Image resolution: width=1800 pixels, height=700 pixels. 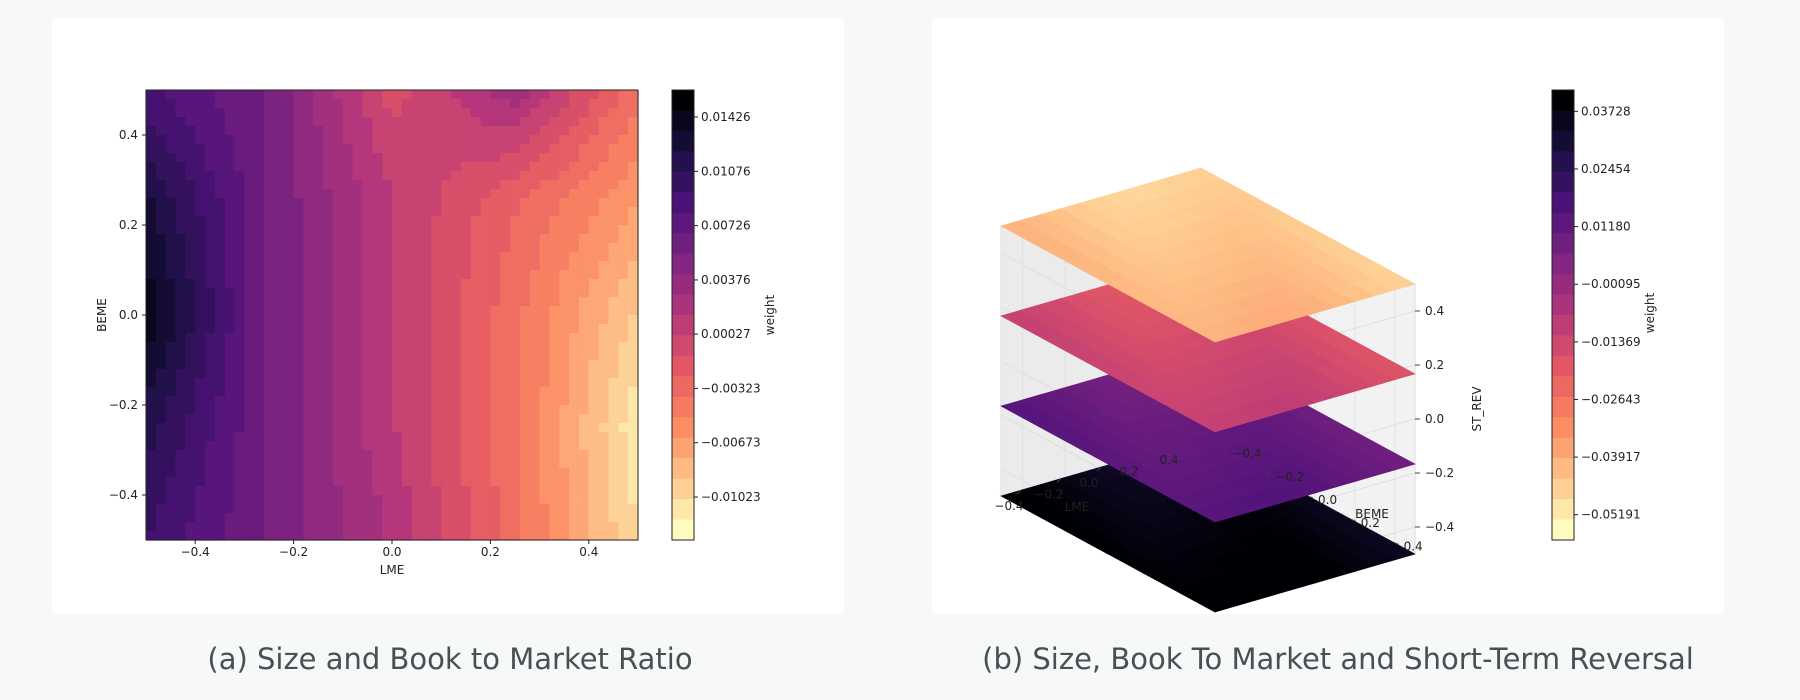 What do you see at coordinates (1650, 312) in the screenshot?
I see `colorbar-label: weight` at bounding box center [1650, 312].